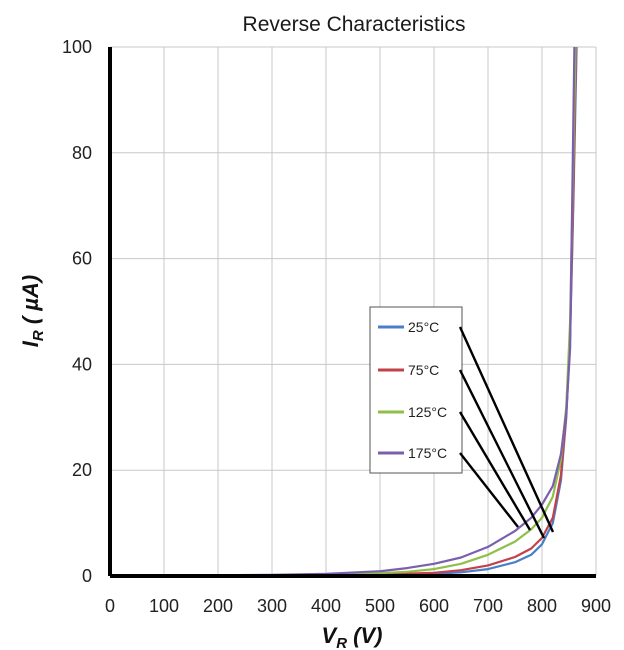 This screenshot has height=650, width=624. I want to click on legend-label: 25°C, so click(423, 327).